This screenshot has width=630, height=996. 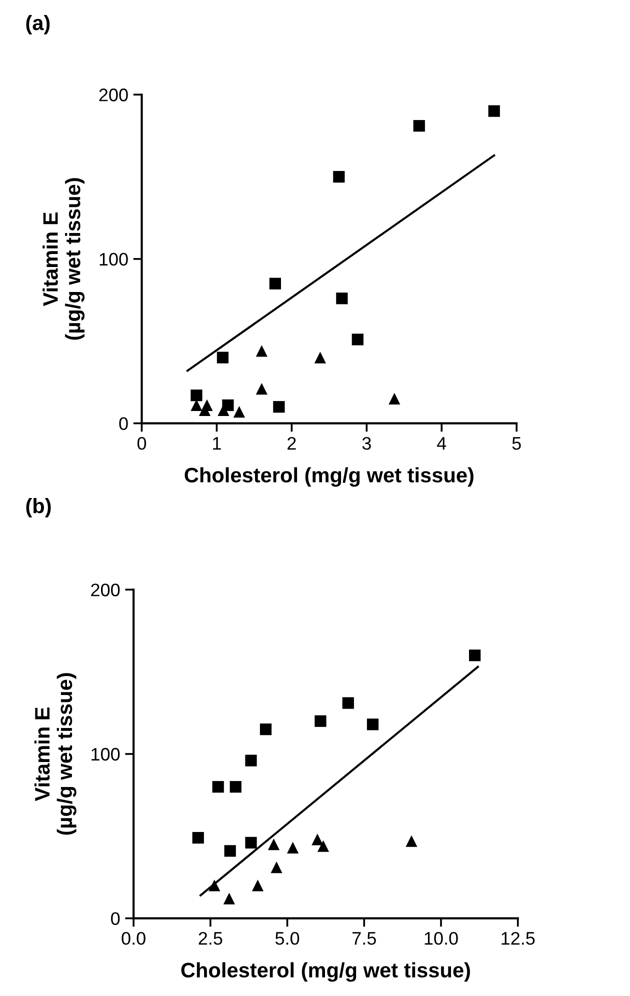 I want to click on x-tick-label: 12.5, so click(x=518, y=938).